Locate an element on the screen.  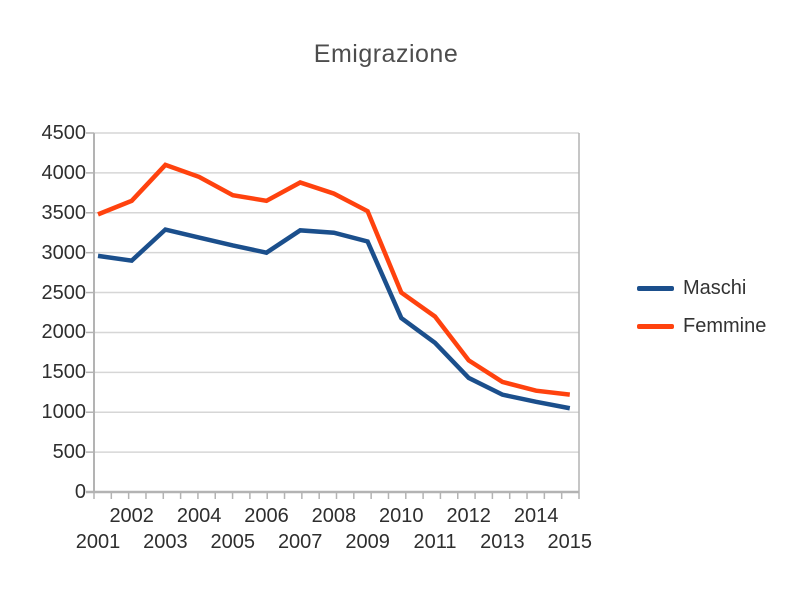
y-axis-label: 1500 is located at coordinates (64, 372).